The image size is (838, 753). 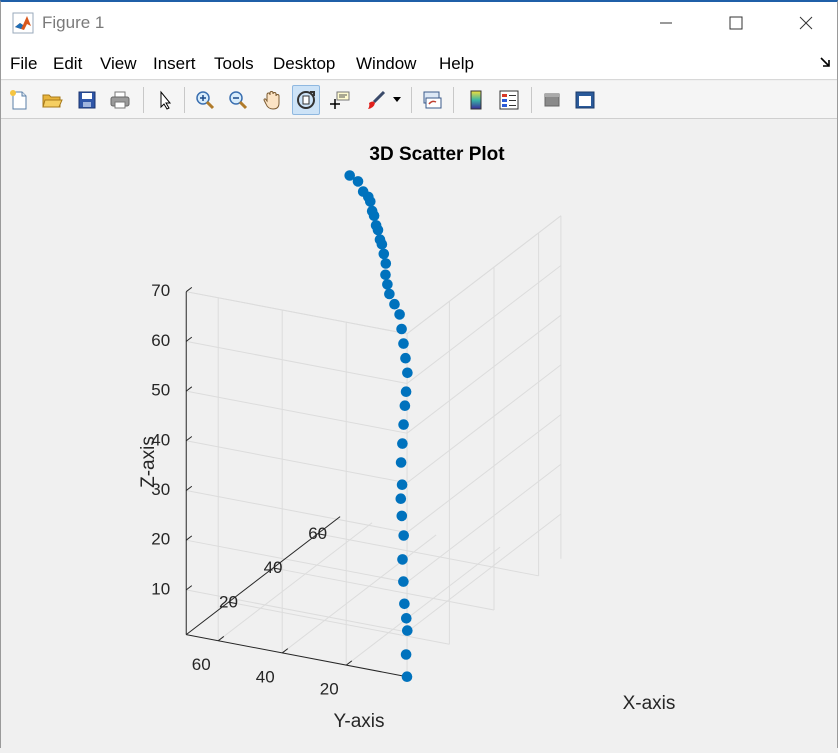 I want to click on zoom-out-button, so click(x=238, y=100).